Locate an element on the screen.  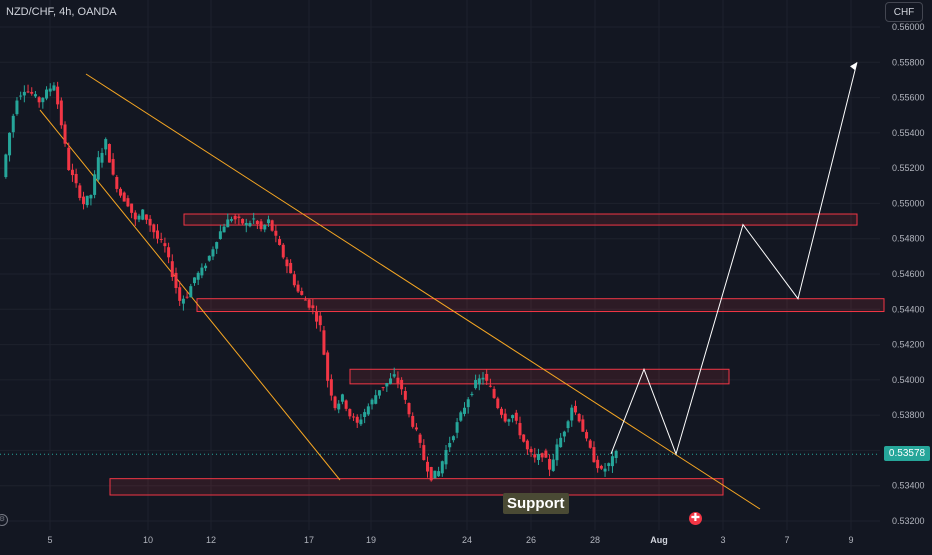
price-tick-label: 0.55800 is located at coordinates (908, 62).